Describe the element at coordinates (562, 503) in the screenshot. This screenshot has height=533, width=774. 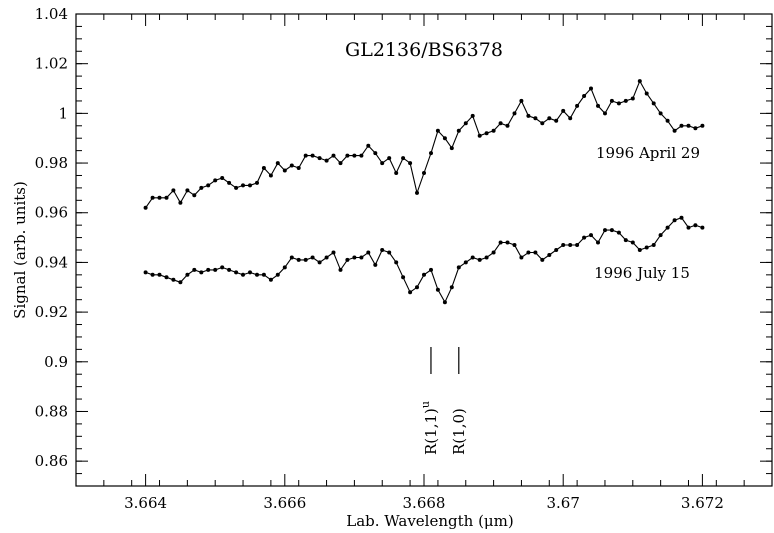
I see `x-tick-label: 3.67` at that location.